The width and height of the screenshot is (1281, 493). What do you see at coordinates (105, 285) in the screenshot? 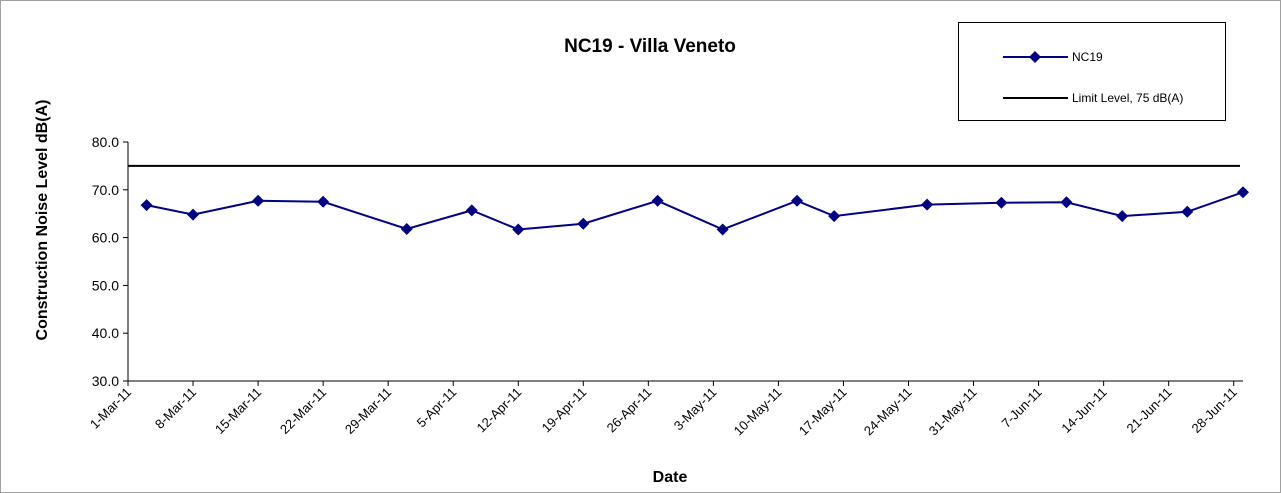
I see `y-tick-label: 50.0` at bounding box center [105, 285].